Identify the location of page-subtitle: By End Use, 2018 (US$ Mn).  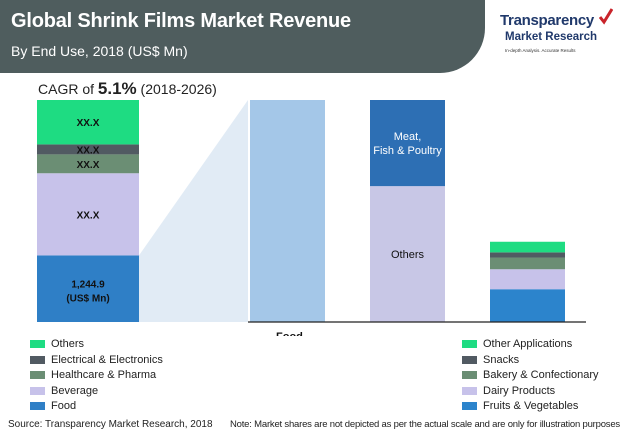
(99, 51).